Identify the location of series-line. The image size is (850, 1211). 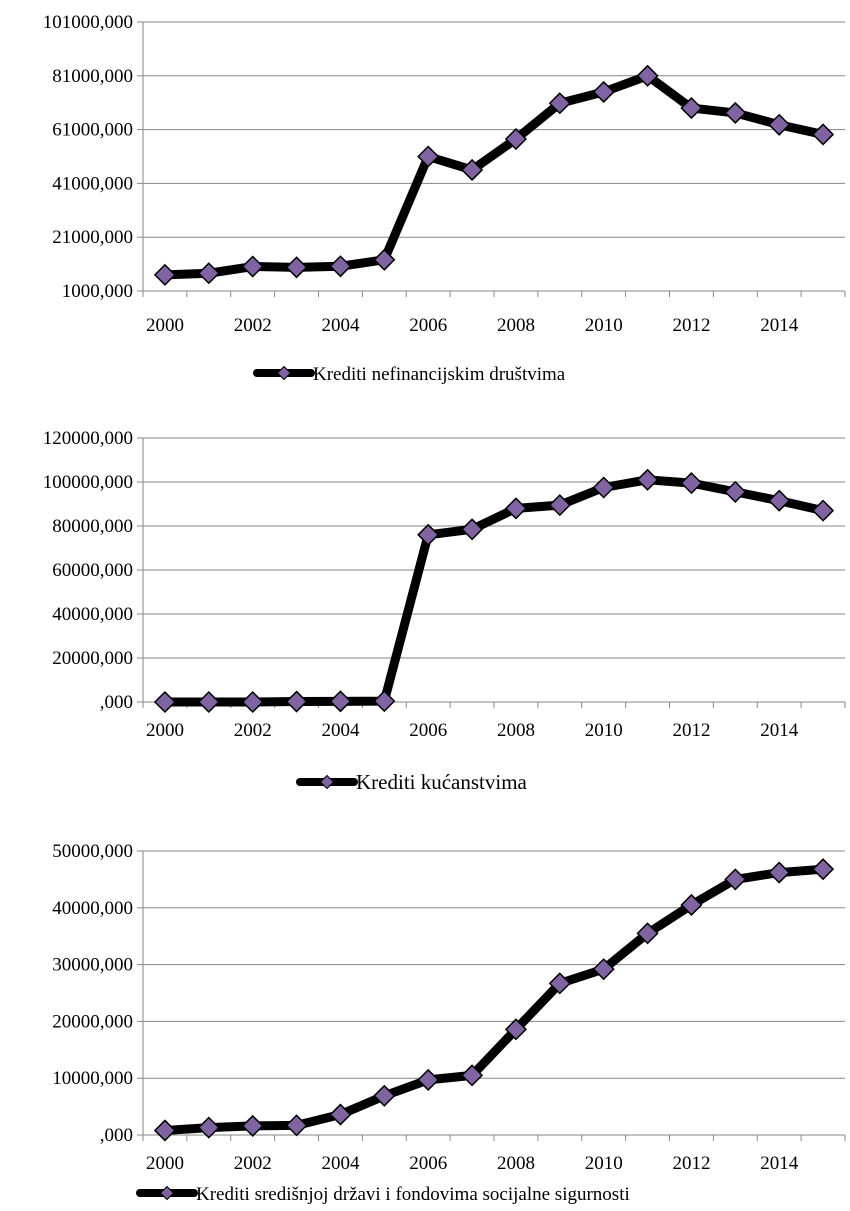
(494, 175).